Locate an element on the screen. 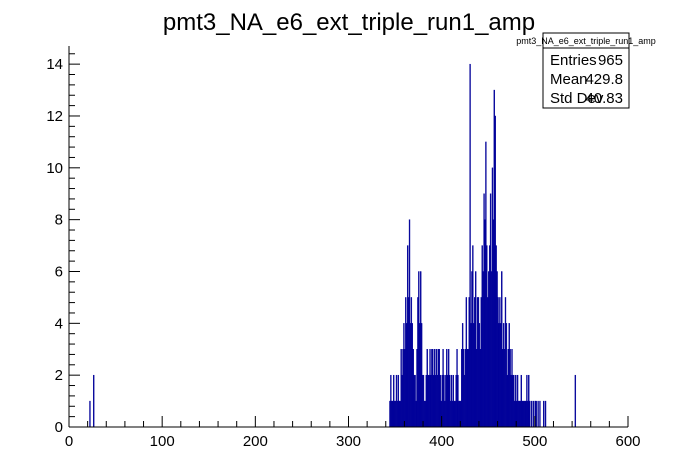 The width and height of the screenshot is (698, 474). y-tick-label: 10 is located at coordinates (54, 168).